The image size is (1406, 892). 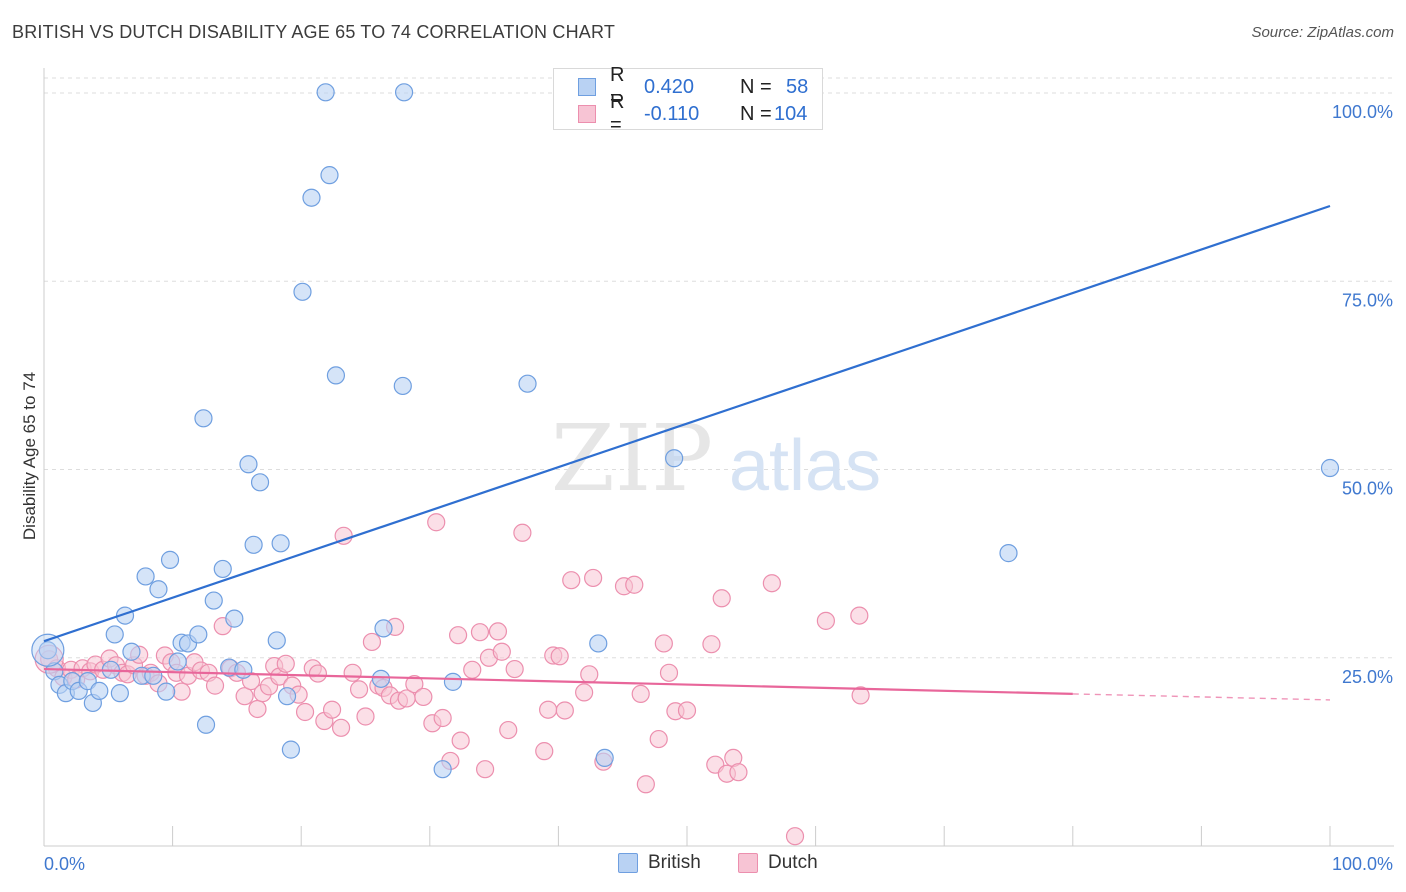 I want to click on british-r-value: 0.420, so click(x=669, y=86).